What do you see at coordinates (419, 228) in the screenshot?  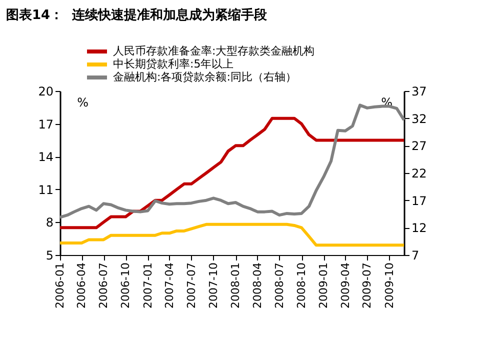 I see `y2-tick-label: 12` at bounding box center [419, 228].